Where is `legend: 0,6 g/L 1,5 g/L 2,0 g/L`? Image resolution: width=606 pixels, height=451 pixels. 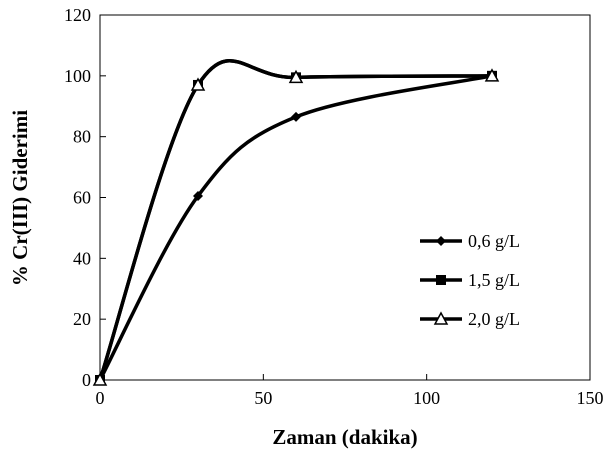
legend: 0,6 g/L 1,5 g/L 2,0 g/L is located at coordinates (470, 280).